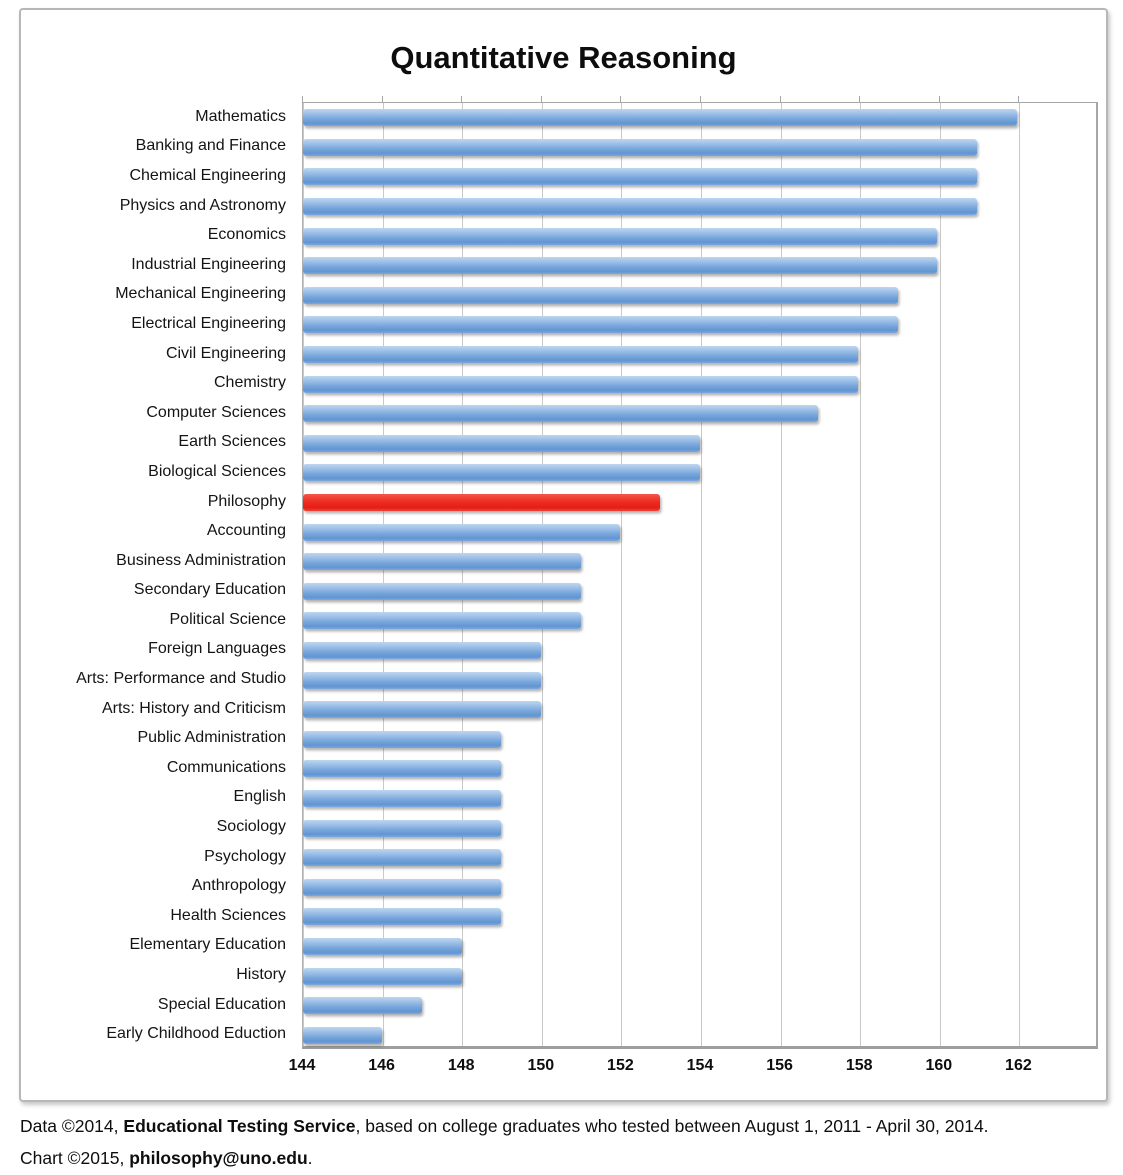 This screenshot has height=1175, width=1123. Describe the element at coordinates (581, 384) in the screenshot. I see `bar-chemistry` at that location.